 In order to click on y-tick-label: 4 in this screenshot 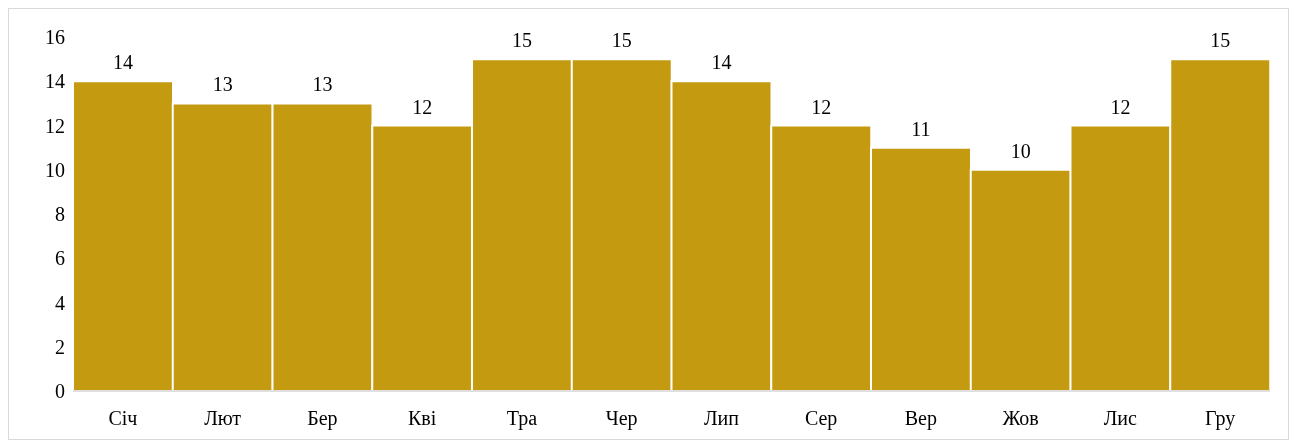, I will do `click(60, 302)`.